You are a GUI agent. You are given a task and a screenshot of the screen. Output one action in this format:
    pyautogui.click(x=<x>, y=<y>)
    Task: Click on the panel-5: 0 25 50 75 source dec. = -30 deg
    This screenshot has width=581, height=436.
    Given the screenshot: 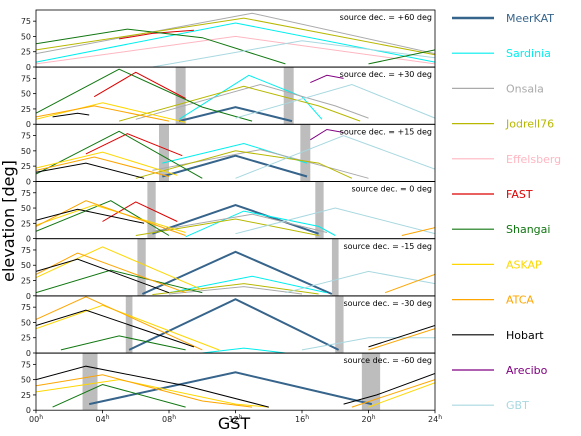 What is the action you would take?
    pyautogui.click(x=228, y=326)
    